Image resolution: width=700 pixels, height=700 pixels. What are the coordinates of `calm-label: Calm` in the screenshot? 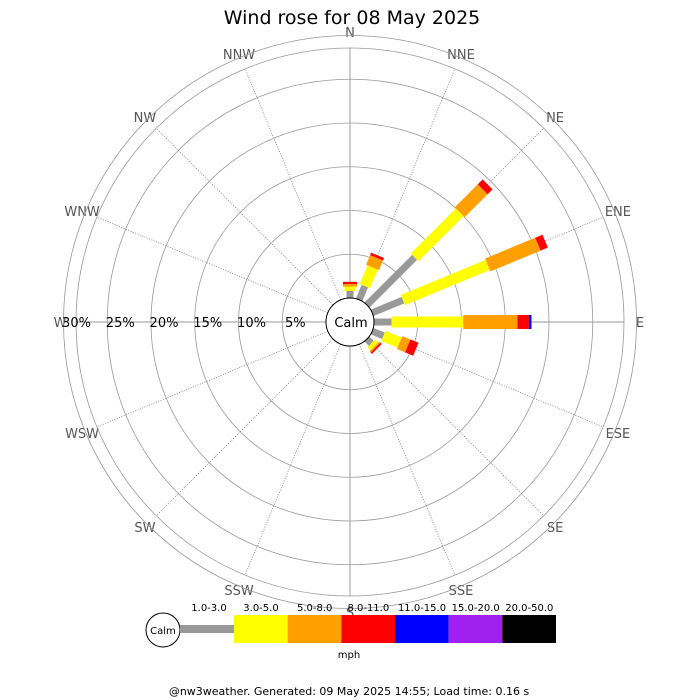 It's located at (350, 323).